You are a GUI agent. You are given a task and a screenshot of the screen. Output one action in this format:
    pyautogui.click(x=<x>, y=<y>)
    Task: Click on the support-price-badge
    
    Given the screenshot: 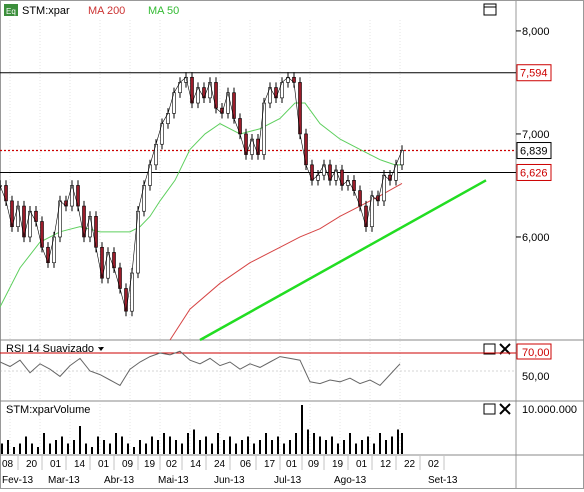 What is the action you would take?
    pyautogui.click(x=534, y=172)
    